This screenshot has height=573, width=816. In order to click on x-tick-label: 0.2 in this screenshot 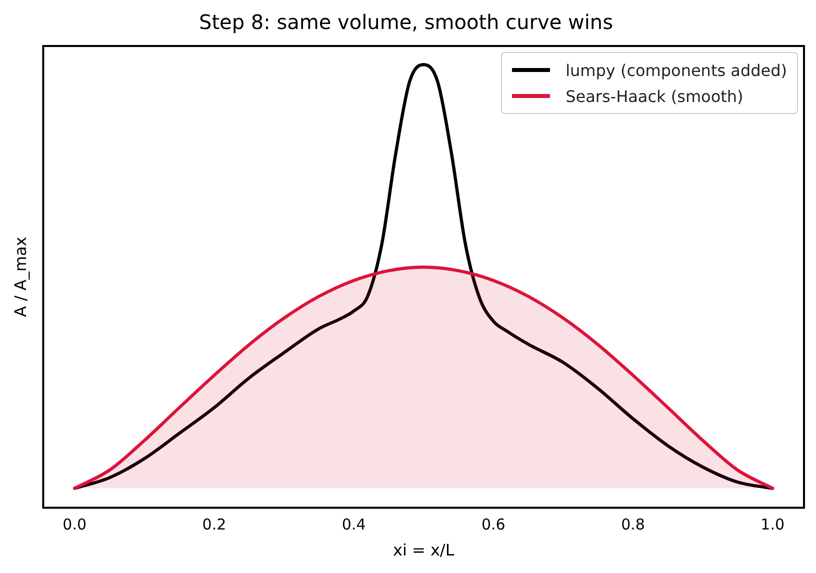, I will do `click(214, 525)`.